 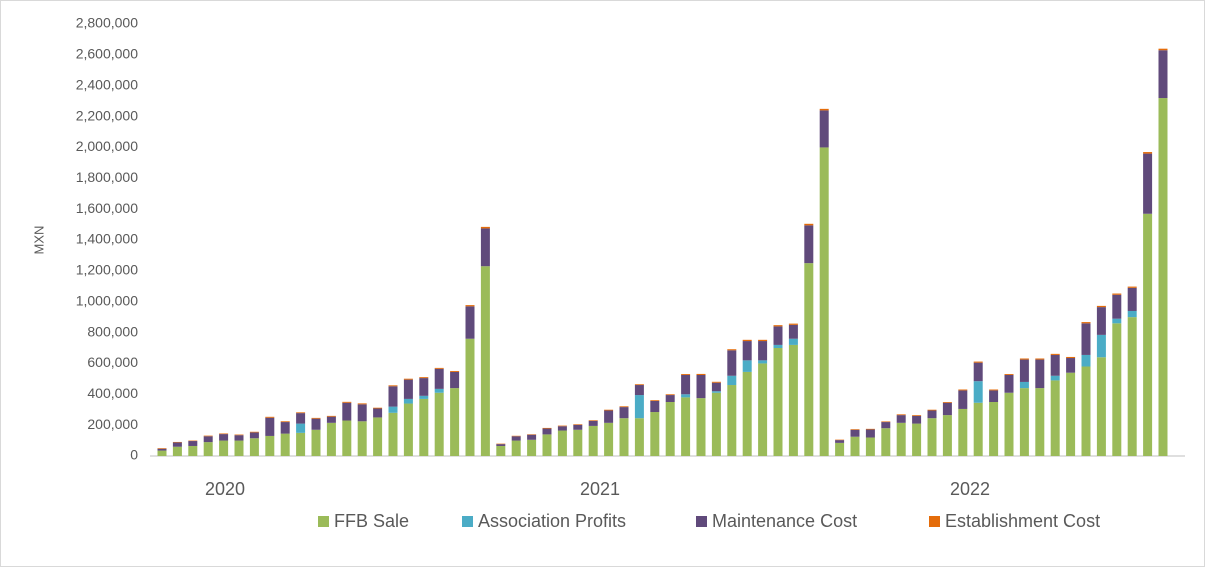 What do you see at coordinates (107, 115) in the screenshot?
I see `y-tick-label: 2,200,000` at bounding box center [107, 115].